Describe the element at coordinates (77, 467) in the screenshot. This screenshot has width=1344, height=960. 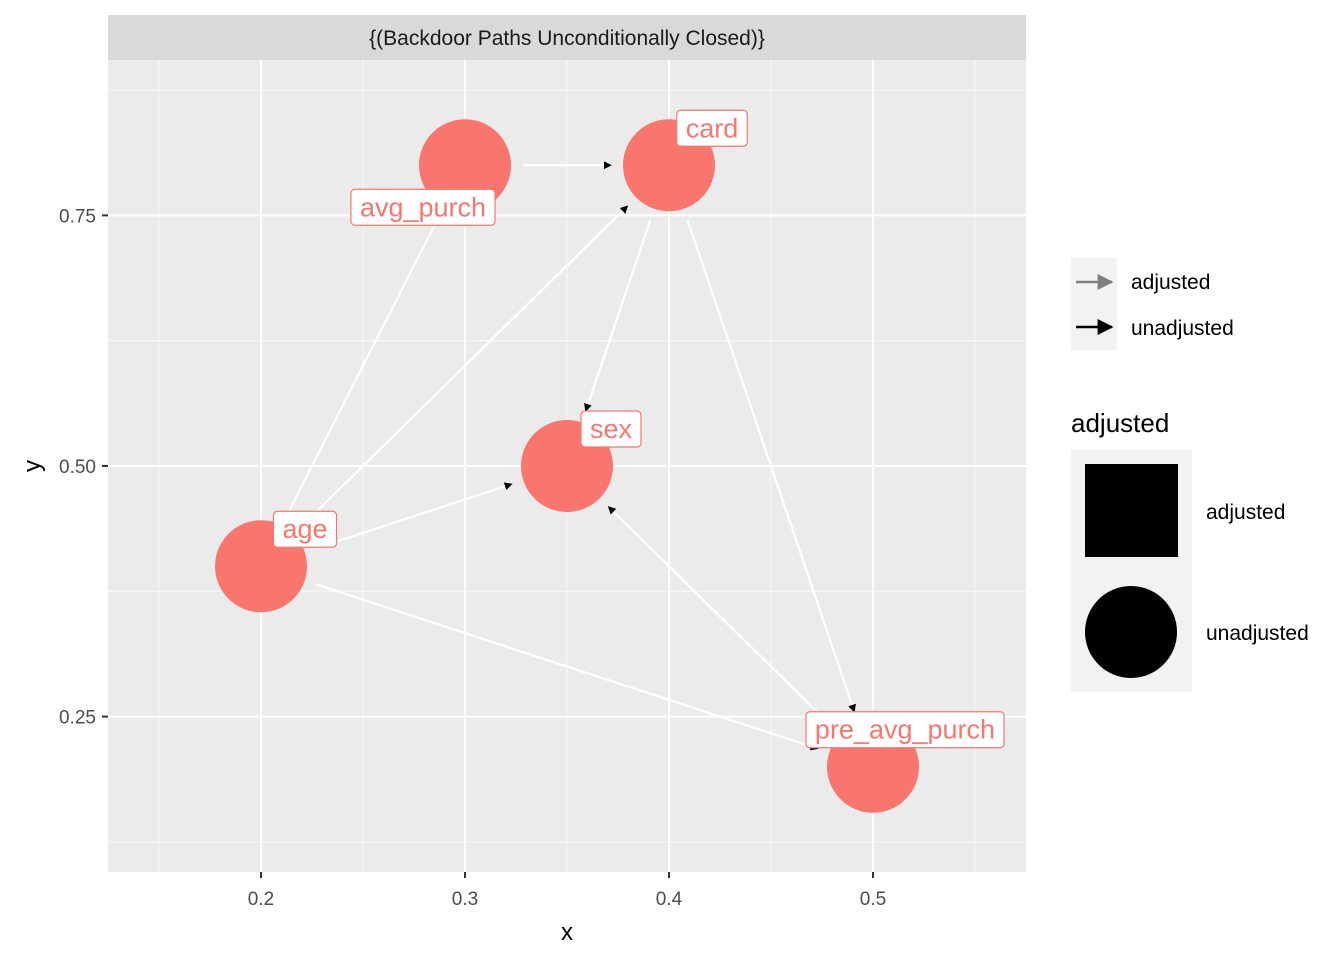
I see `y-tick-label: 0.50` at that location.